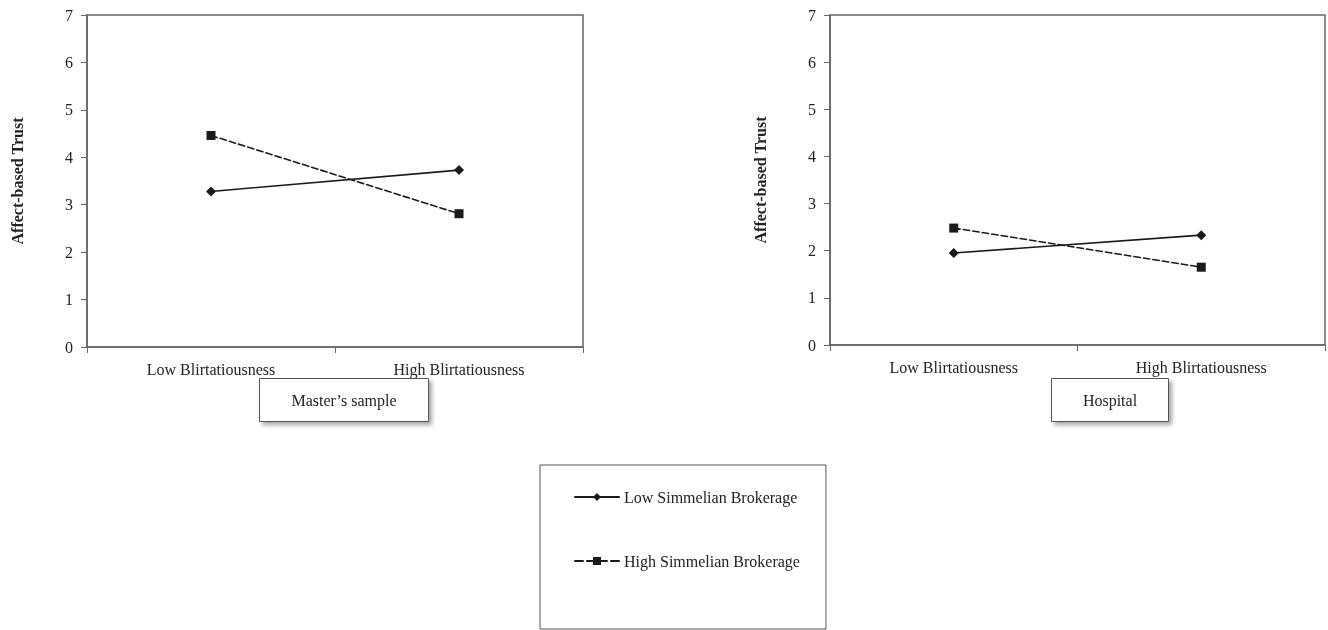 The width and height of the screenshot is (1328, 630). I want to click on text: Hospital, so click(1110, 400).